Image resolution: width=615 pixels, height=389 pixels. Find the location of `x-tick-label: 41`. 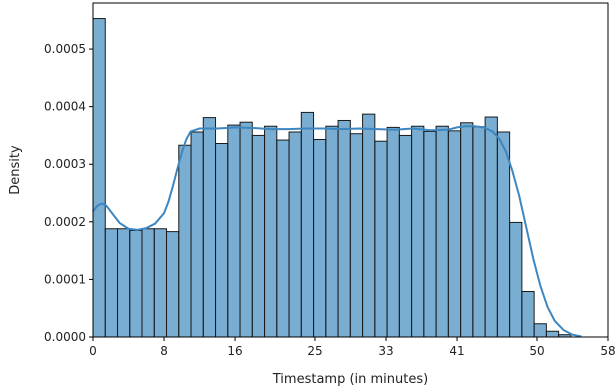

x-tick-label: 41 is located at coordinates (456, 351).